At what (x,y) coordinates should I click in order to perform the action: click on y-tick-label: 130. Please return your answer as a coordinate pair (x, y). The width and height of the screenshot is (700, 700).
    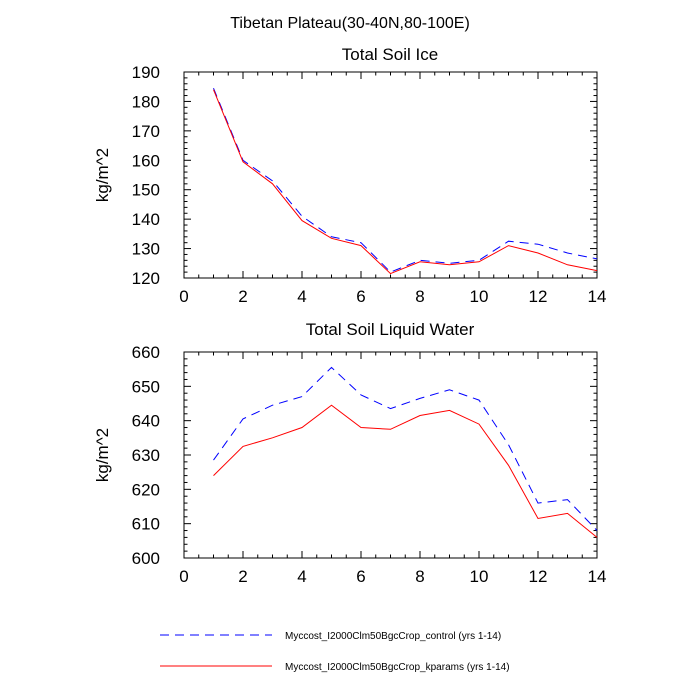
    Looking at the image, I should click on (146, 249).